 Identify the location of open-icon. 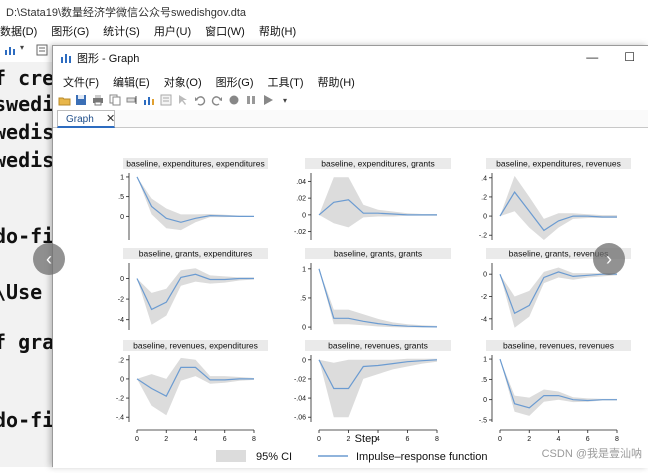
(64, 100).